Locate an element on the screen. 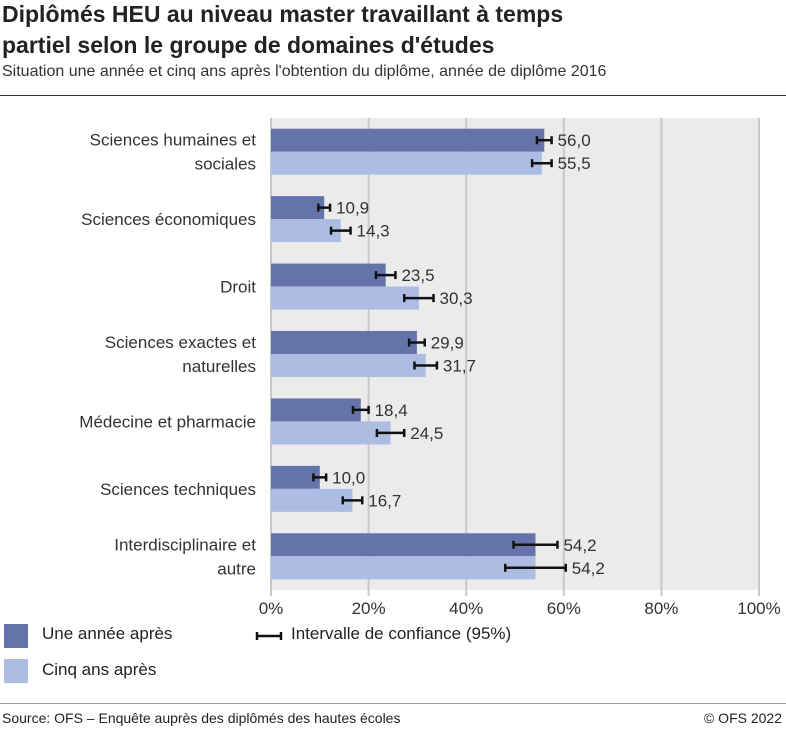 The width and height of the screenshot is (786, 731). x-tick-label: 40% is located at coordinates (466, 608).